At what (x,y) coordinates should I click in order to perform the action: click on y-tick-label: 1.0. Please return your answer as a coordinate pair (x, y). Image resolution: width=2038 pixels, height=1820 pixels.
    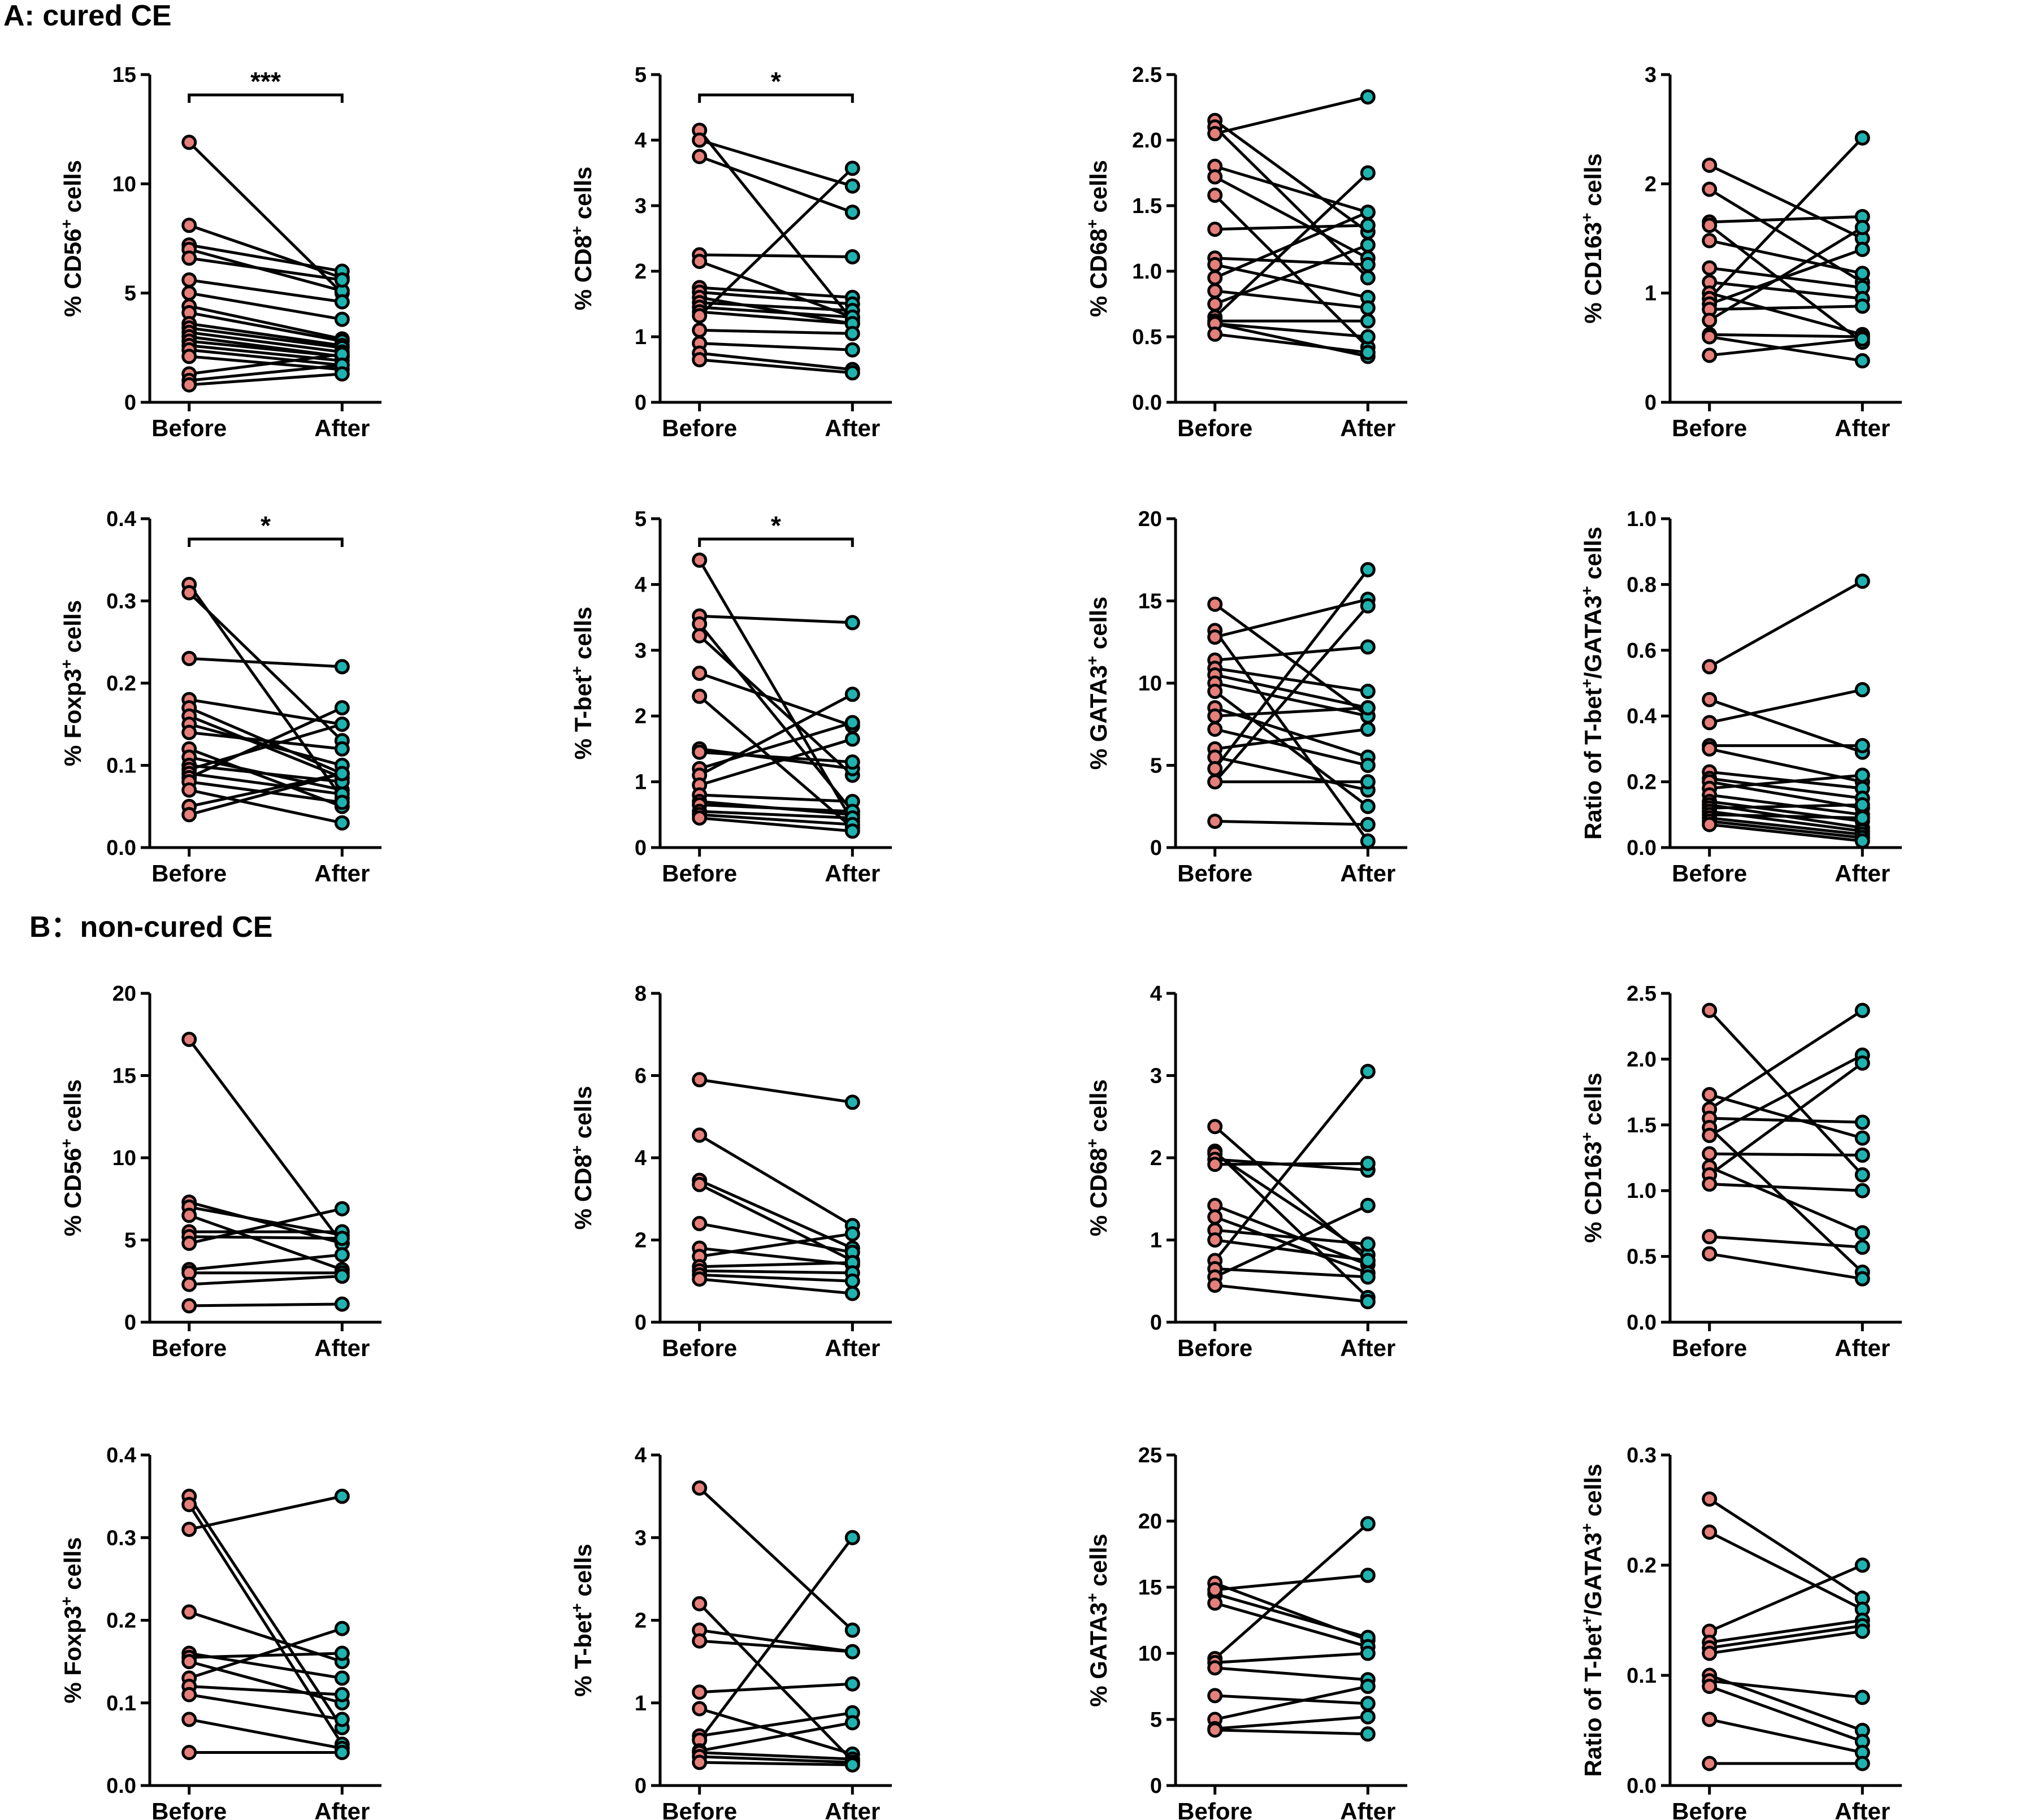
    Looking at the image, I should click on (1642, 519).